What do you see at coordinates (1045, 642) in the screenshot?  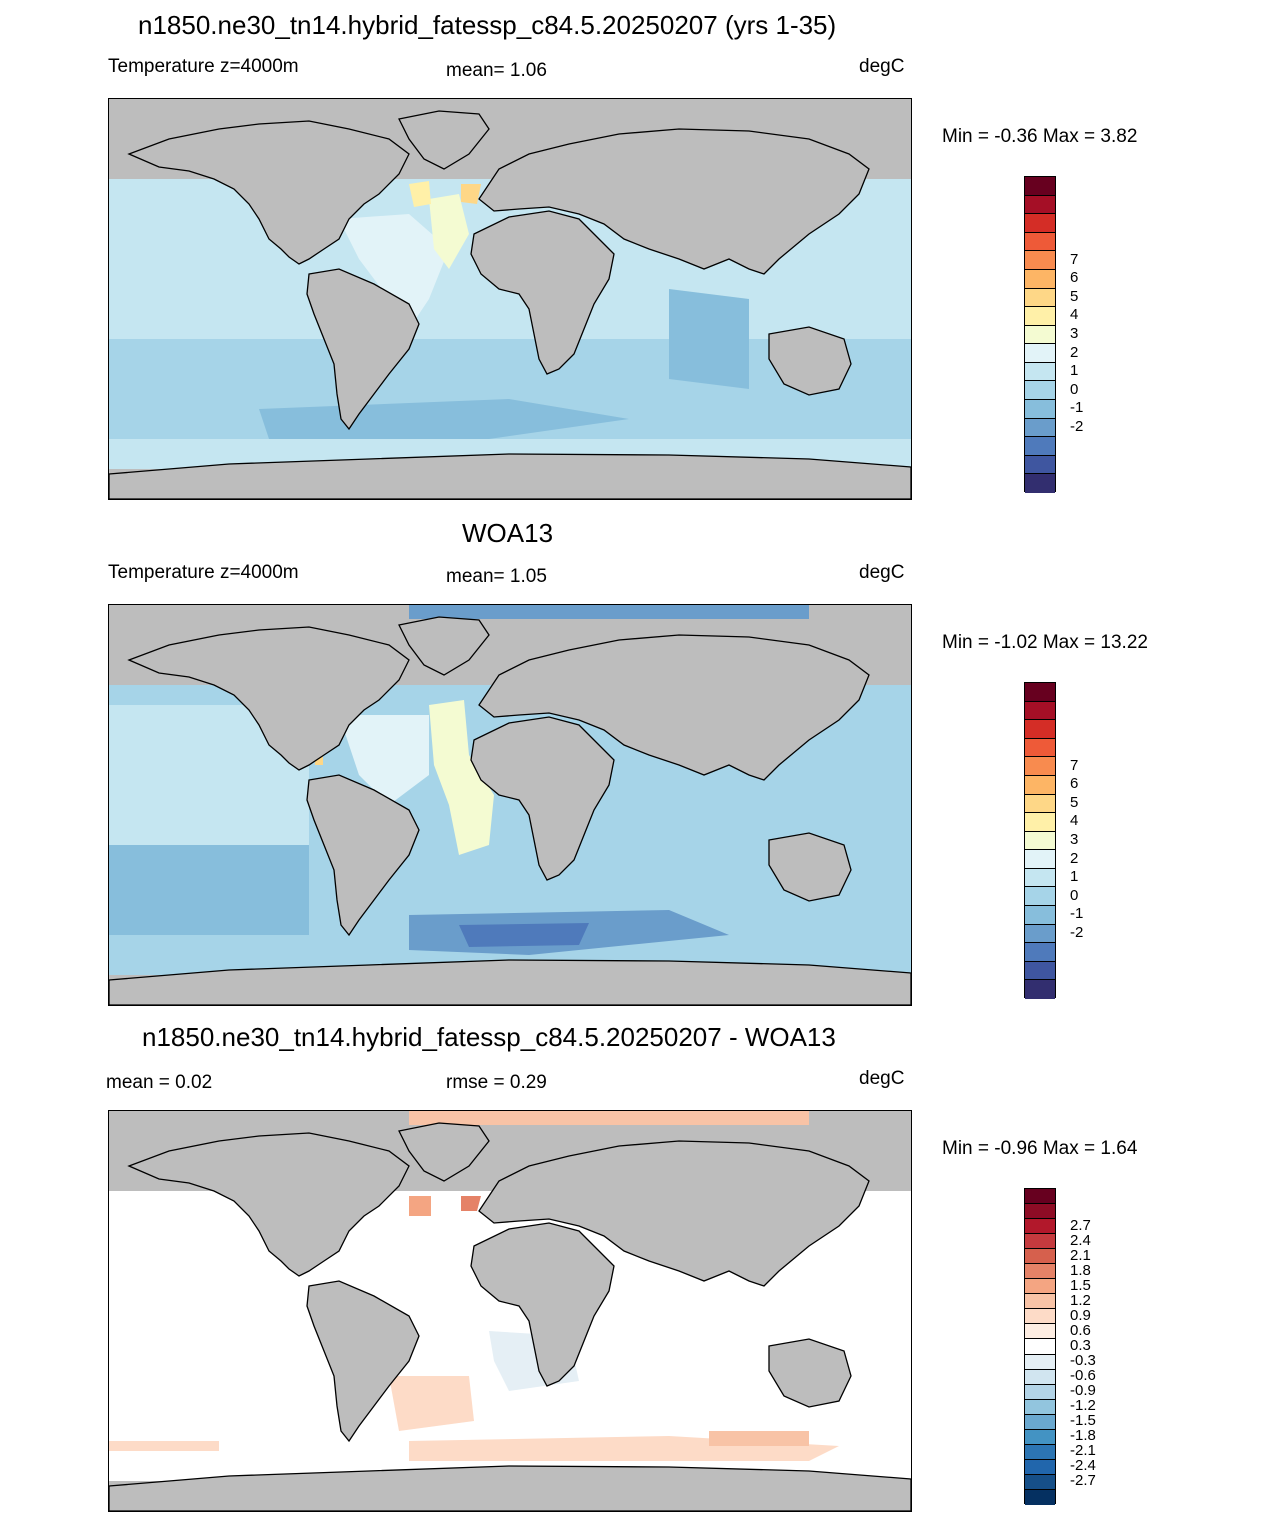 I see `panel-2-minmax-label: Min = -1.02 Max = 13.22` at bounding box center [1045, 642].